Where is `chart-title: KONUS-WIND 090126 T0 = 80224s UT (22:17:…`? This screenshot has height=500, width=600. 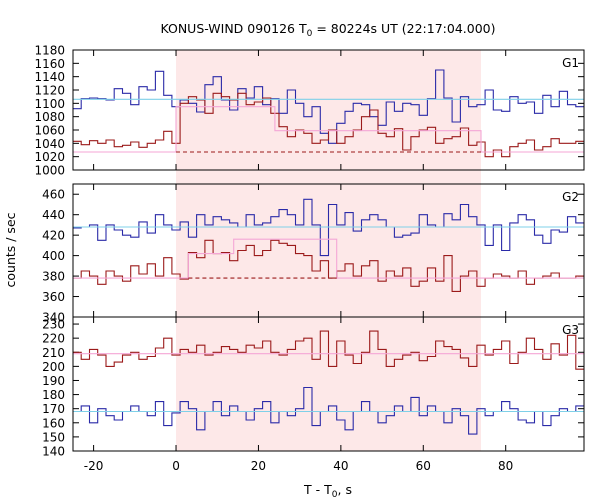 chart-title: KONUS-WIND 090126 T0 = 80224s UT (22:17:… is located at coordinates (327, 30).